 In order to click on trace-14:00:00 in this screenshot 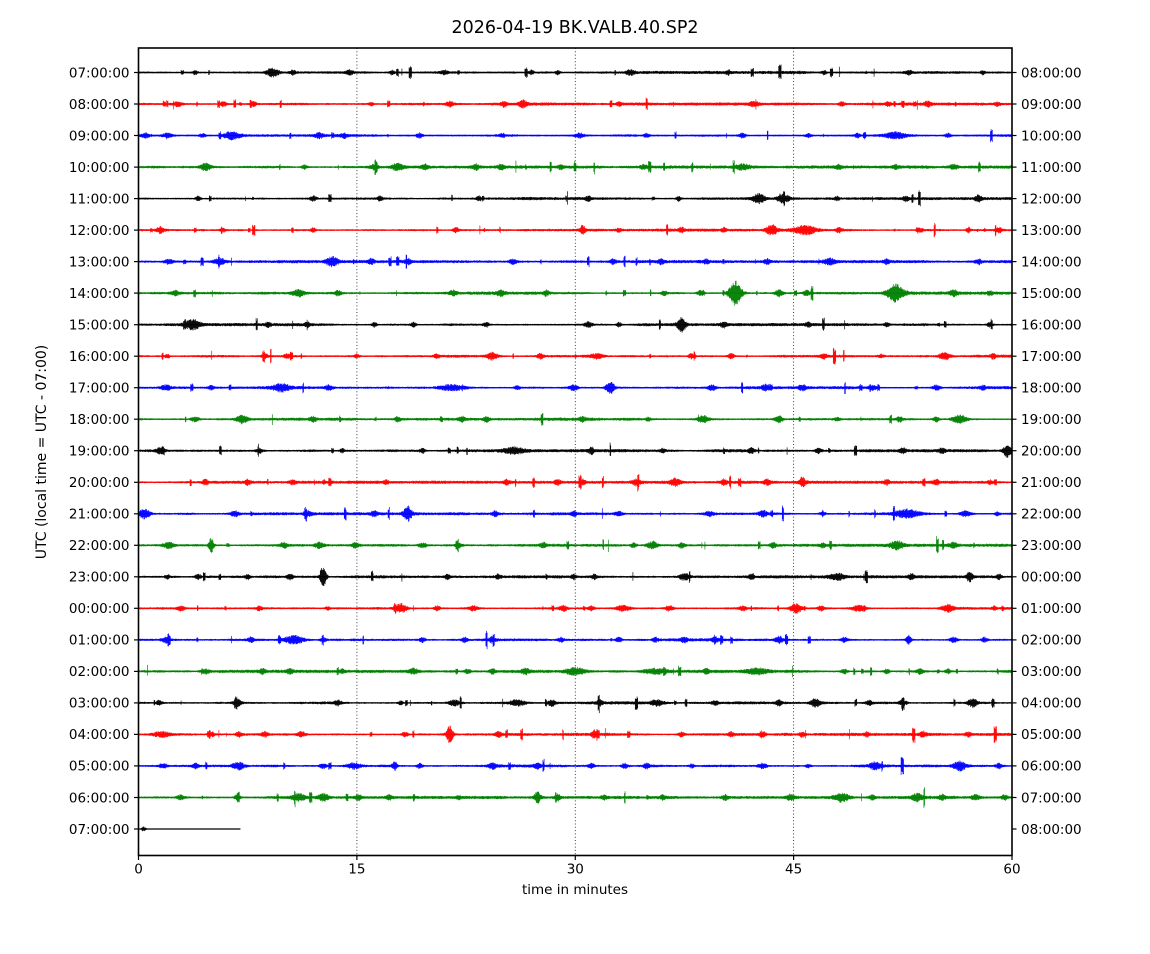, I will do `click(575, 293)`.